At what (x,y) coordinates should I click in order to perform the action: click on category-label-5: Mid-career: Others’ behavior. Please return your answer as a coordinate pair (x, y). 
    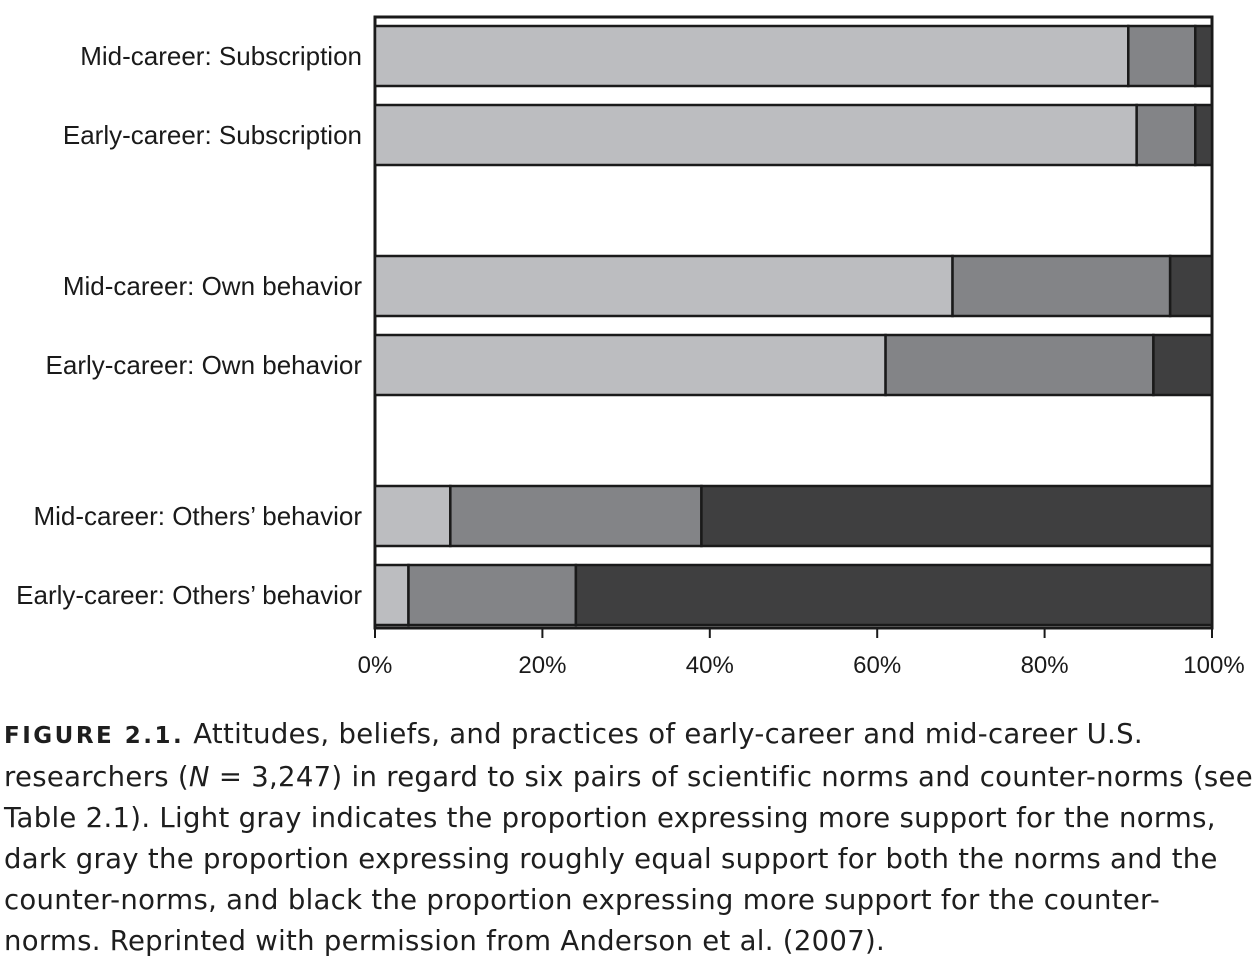
    Looking at the image, I should click on (198, 516).